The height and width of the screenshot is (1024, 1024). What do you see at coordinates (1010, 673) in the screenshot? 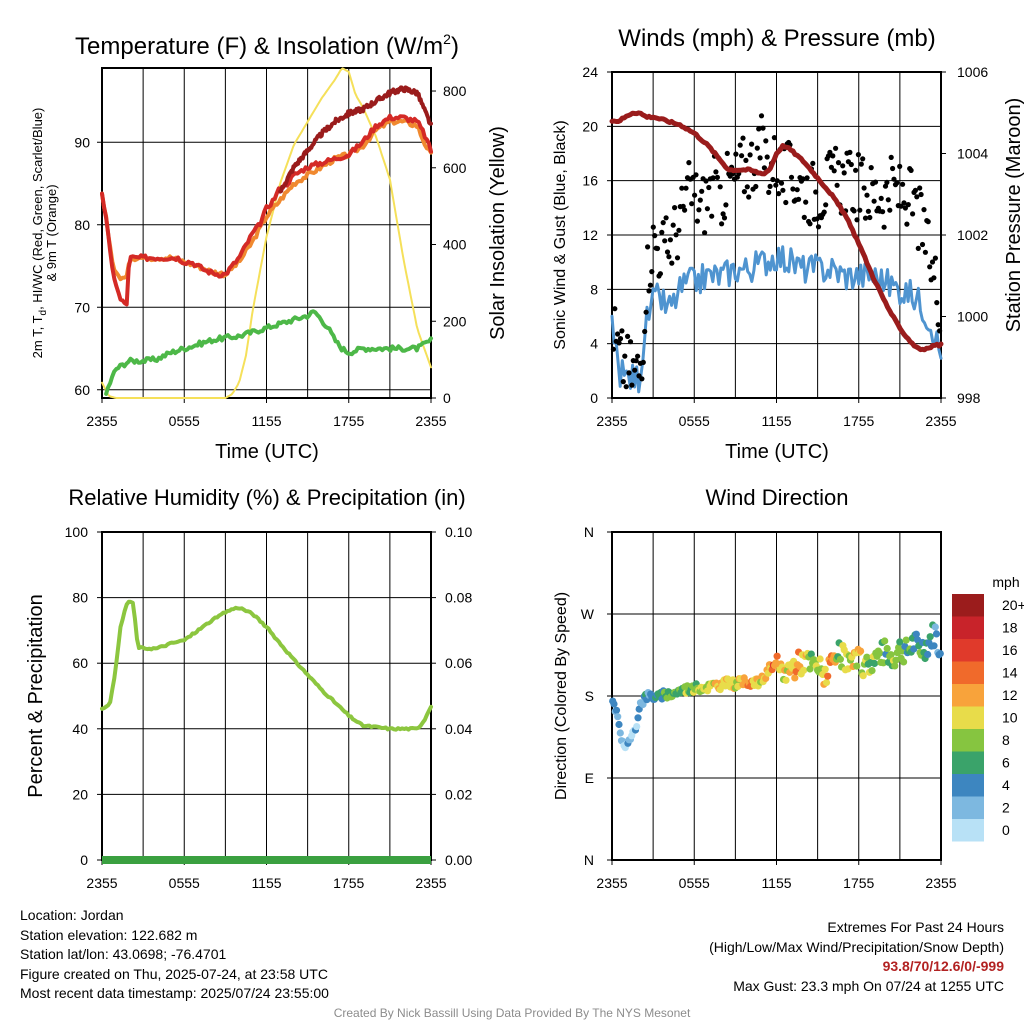
I see `legend-label: 14` at bounding box center [1010, 673].